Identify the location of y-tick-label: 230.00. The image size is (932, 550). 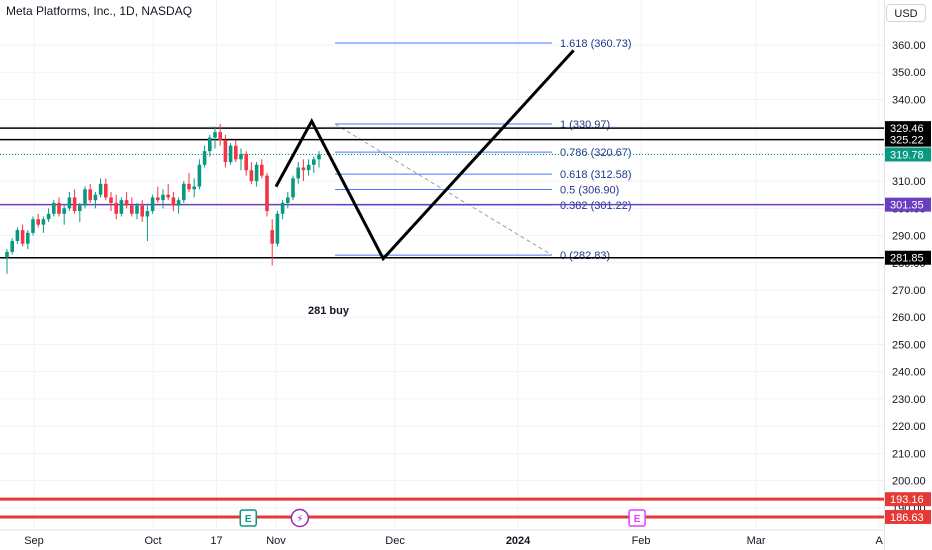
(909, 400).